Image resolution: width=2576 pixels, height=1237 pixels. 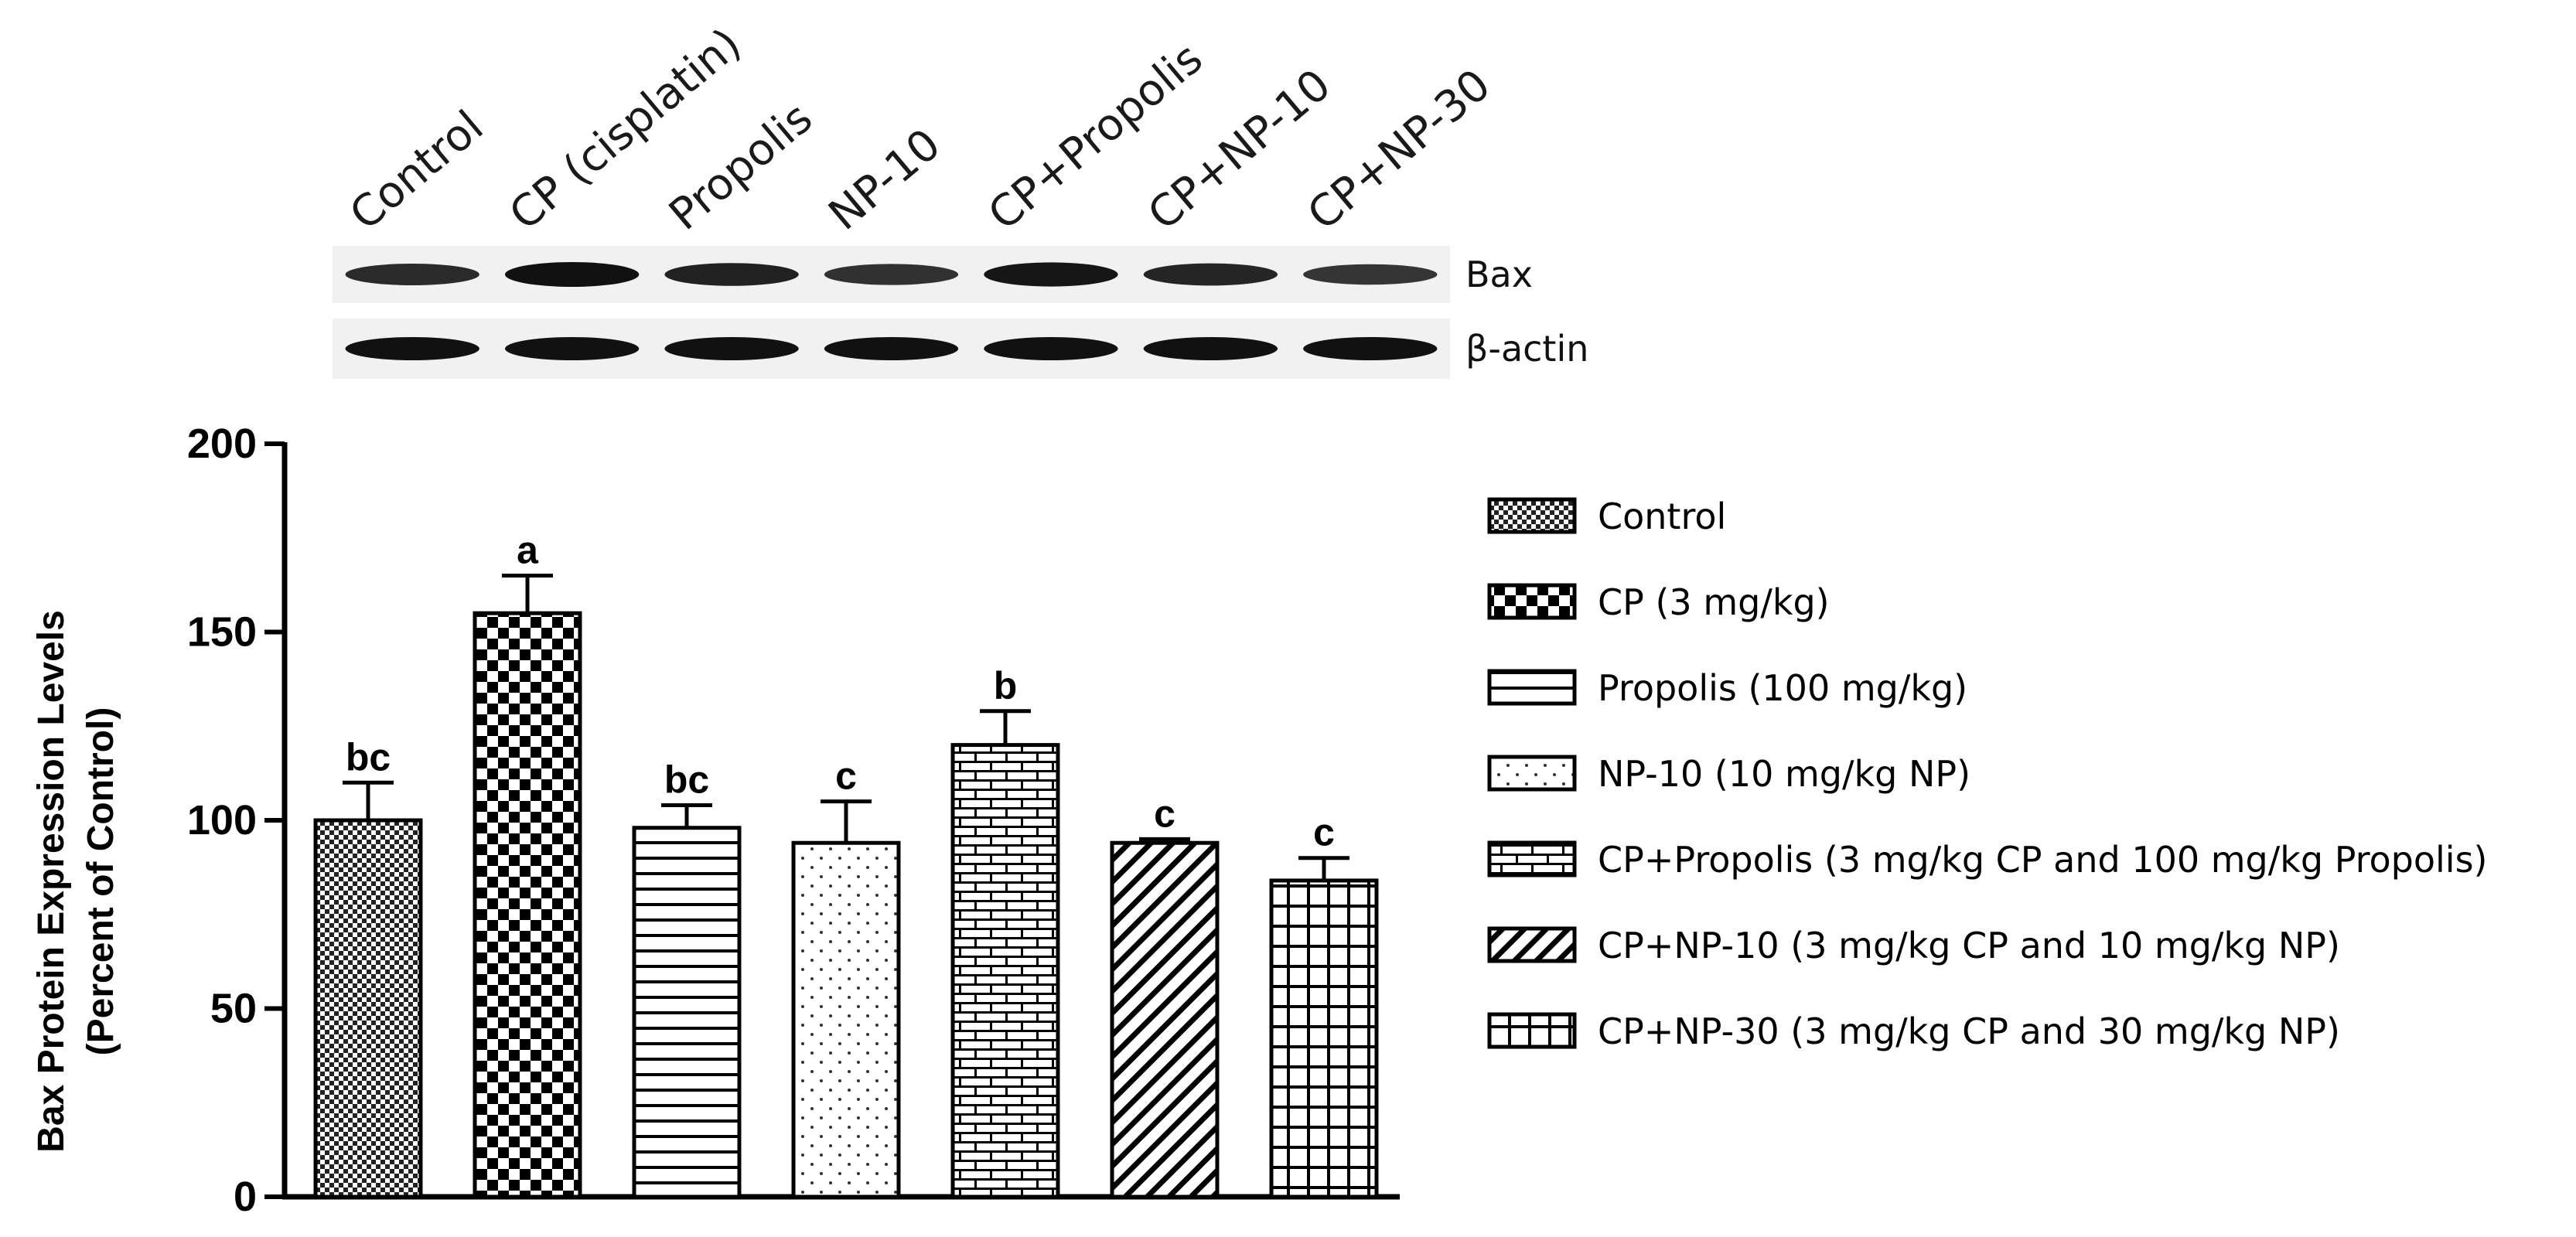 What do you see at coordinates (233, 1009) in the screenshot?
I see `y-tick-label: 50` at bounding box center [233, 1009].